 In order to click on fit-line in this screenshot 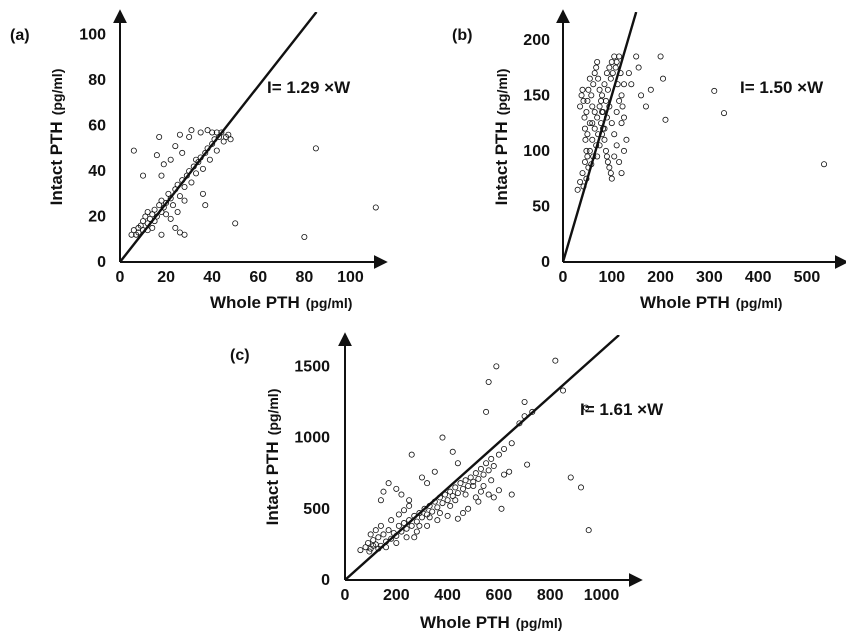, I will do `click(600, 137)`.